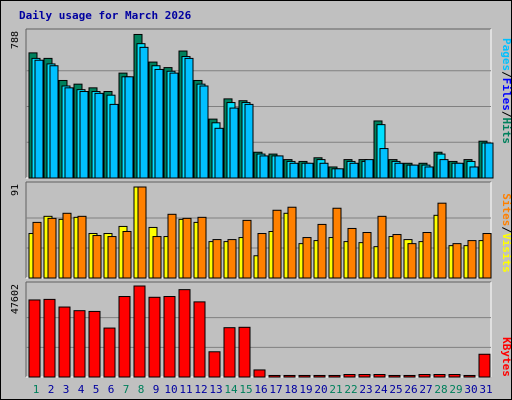 This screenshot has height=400, width=512. Describe the element at coordinates (170, 389) in the screenshot. I see `x-tick-label-day-10: 10` at that location.